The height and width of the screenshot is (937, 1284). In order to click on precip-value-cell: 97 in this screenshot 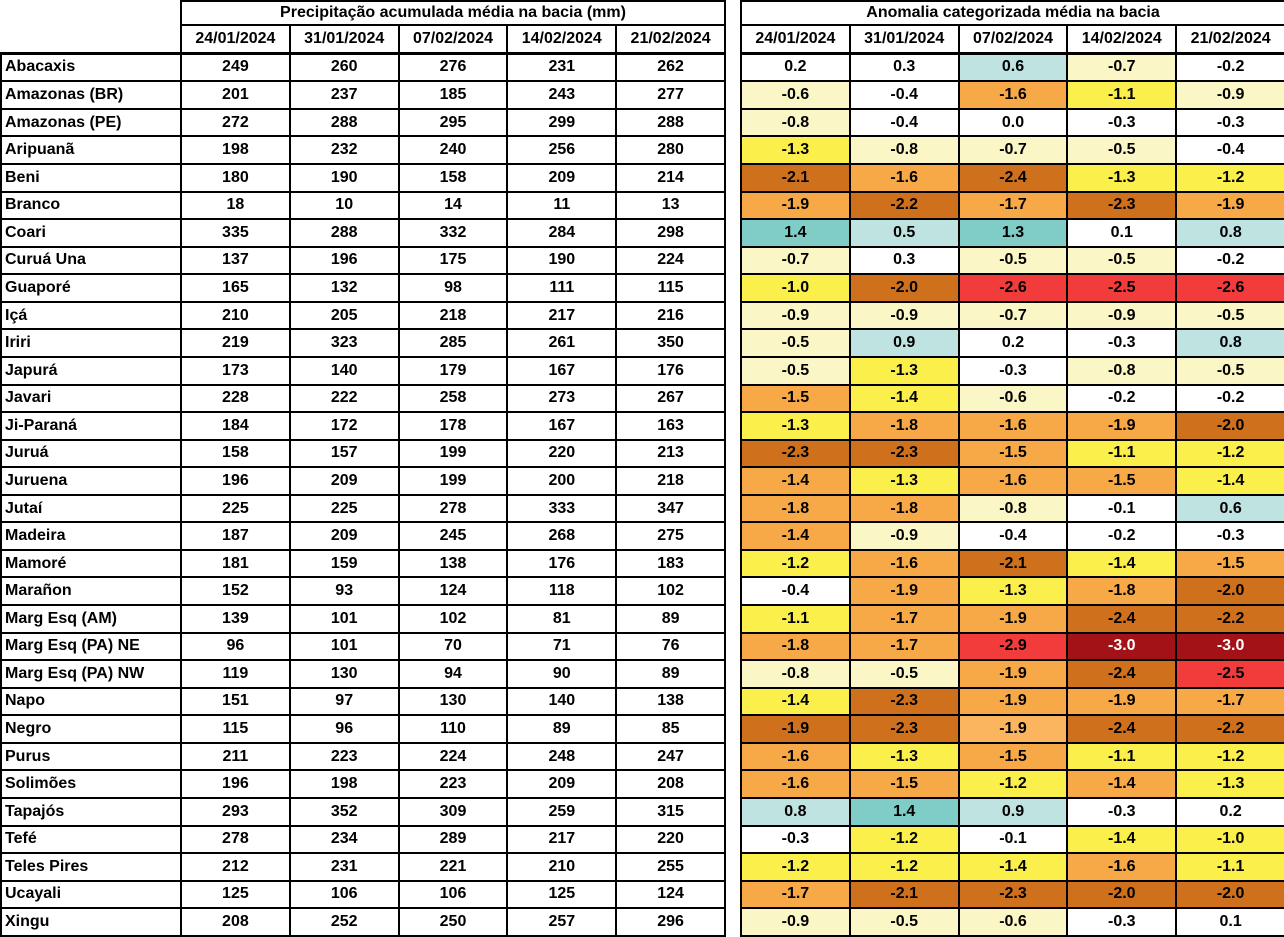, I will do `click(344, 701)`.